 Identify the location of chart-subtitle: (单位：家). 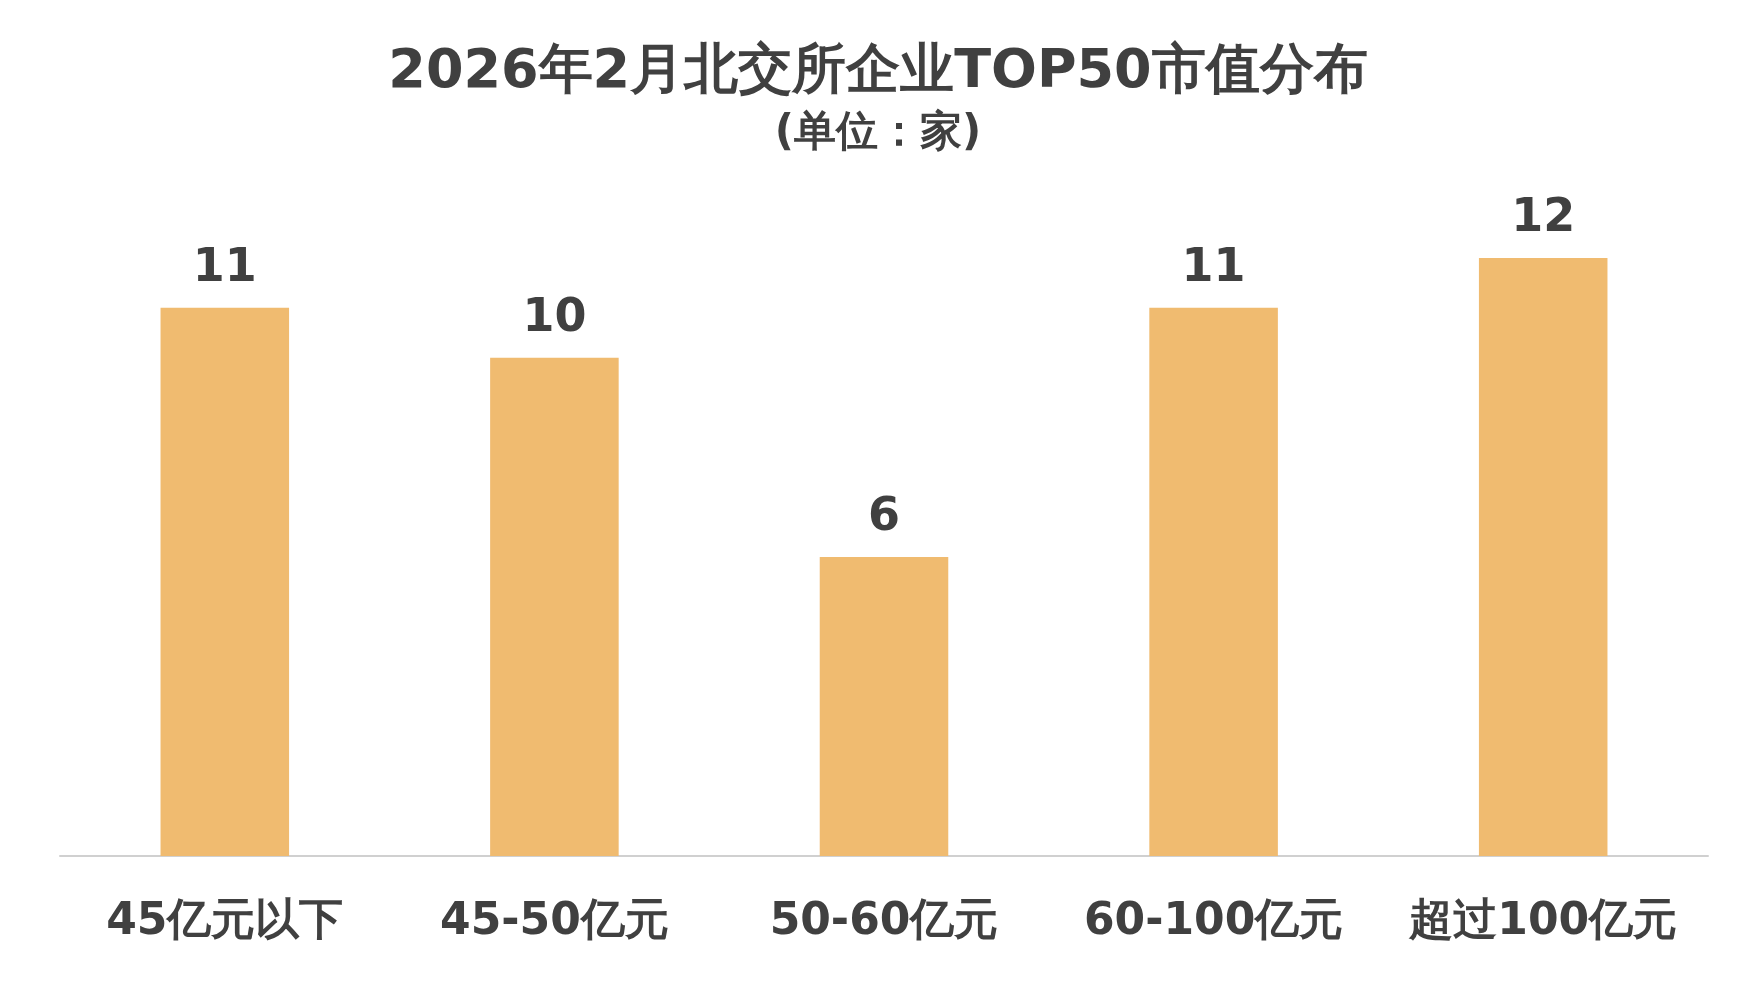
(878, 130).